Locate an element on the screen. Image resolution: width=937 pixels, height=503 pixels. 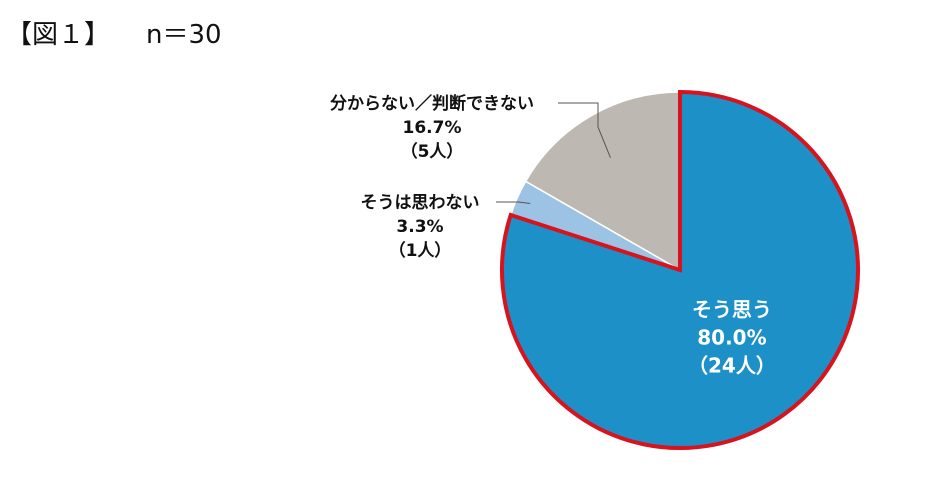
slice-label: そうは思わない is located at coordinates (420, 203).